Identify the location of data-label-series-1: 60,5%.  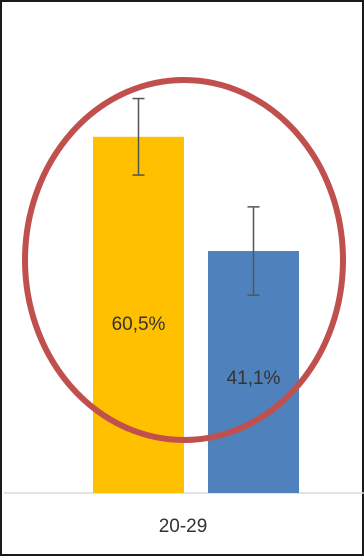
(139, 324).